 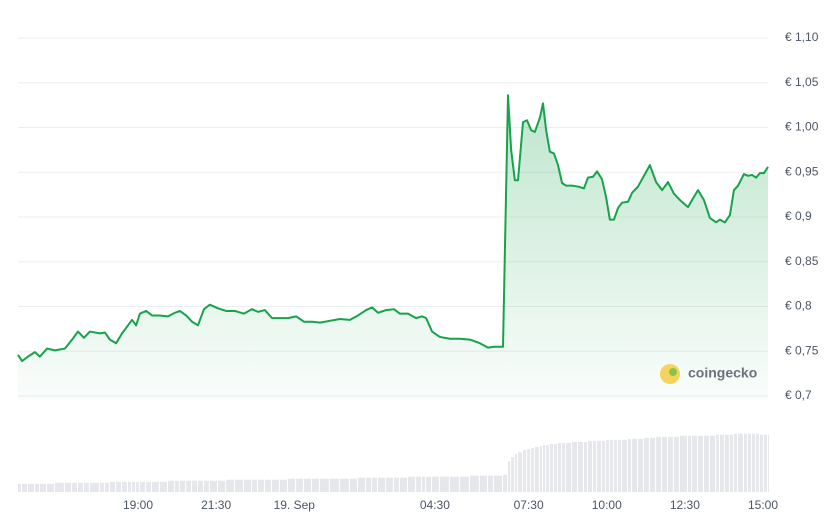 What do you see at coordinates (763, 505) in the screenshot?
I see `x-tick-label: 15:00` at bounding box center [763, 505].